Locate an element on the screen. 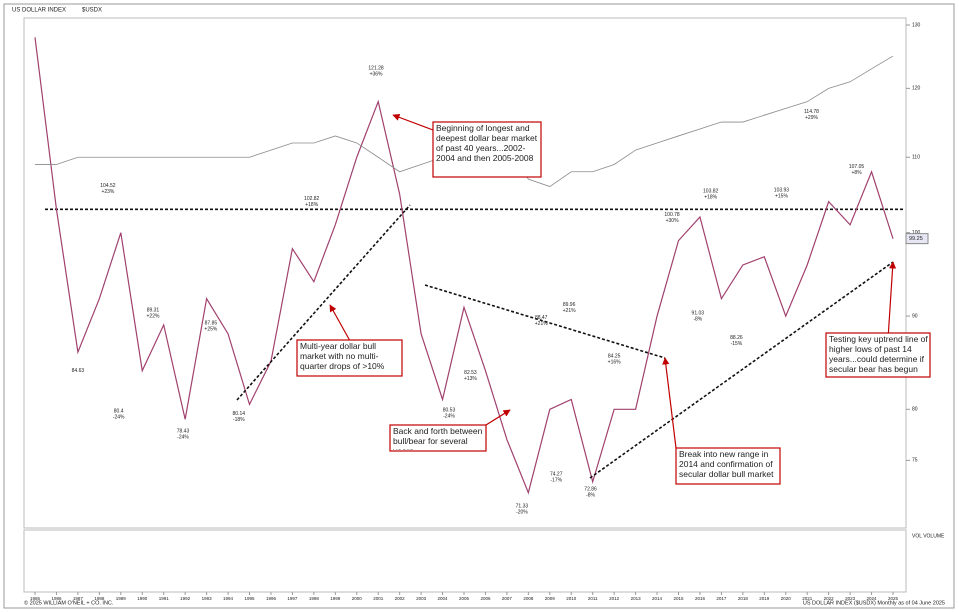 This screenshot has width=959, height=612. x-tick-label: 1991 is located at coordinates (164, 598).